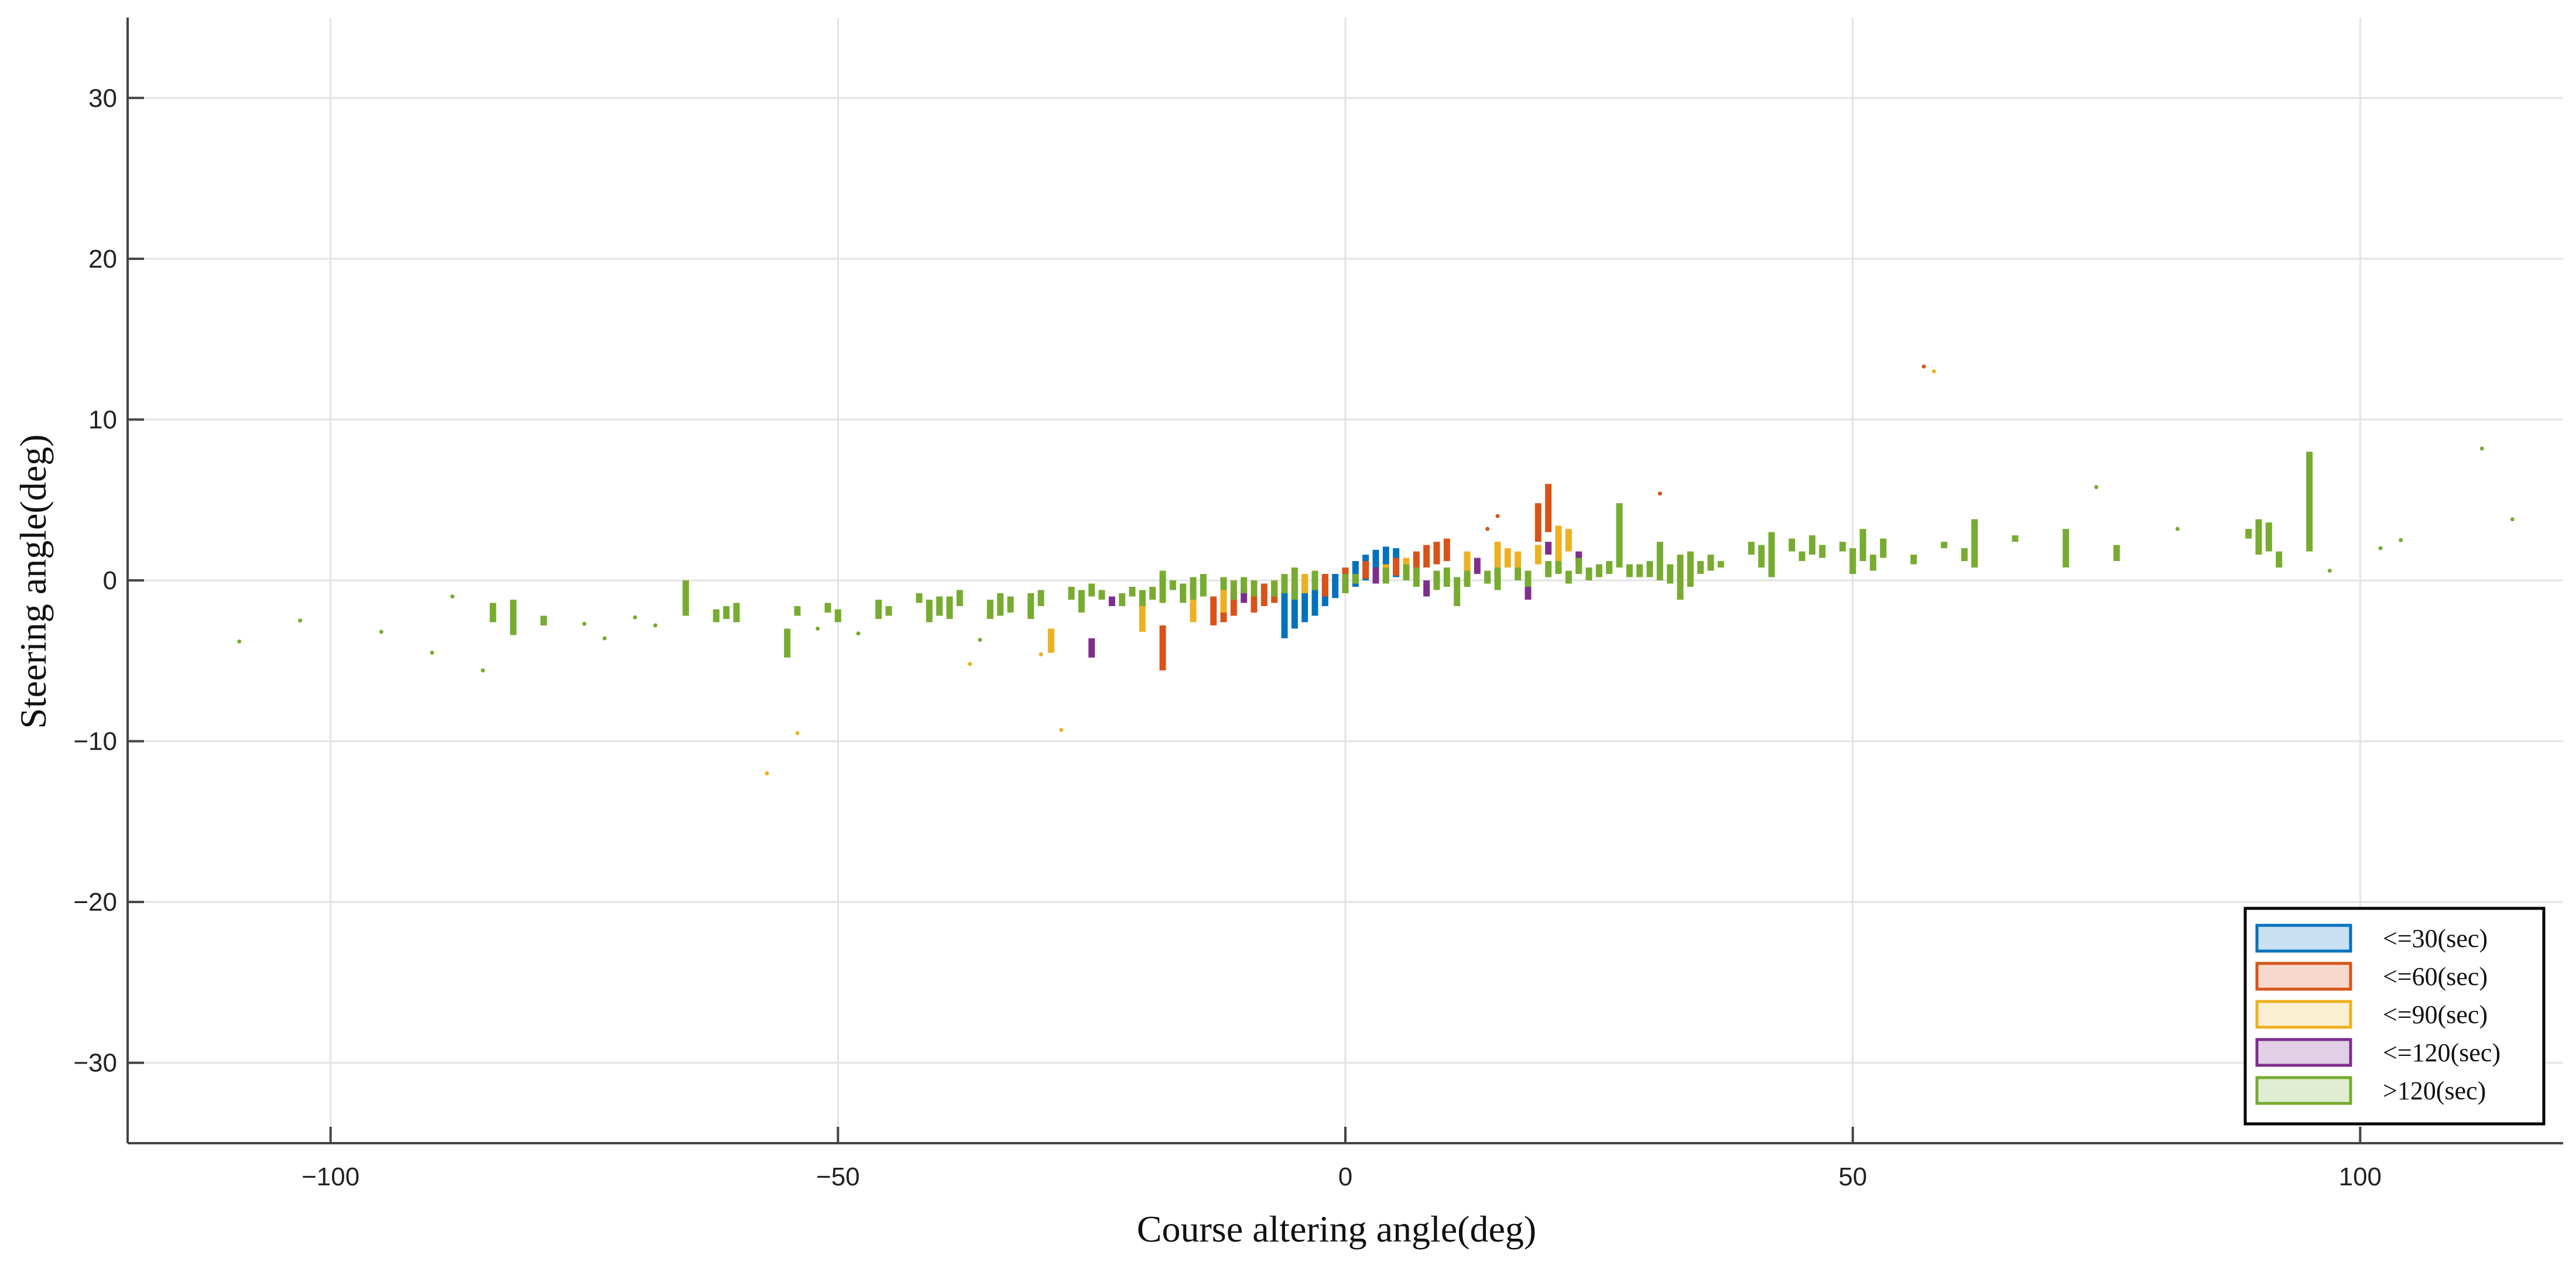  What do you see at coordinates (2360, 1177) in the screenshot?
I see `x-tick-label: 100` at bounding box center [2360, 1177].